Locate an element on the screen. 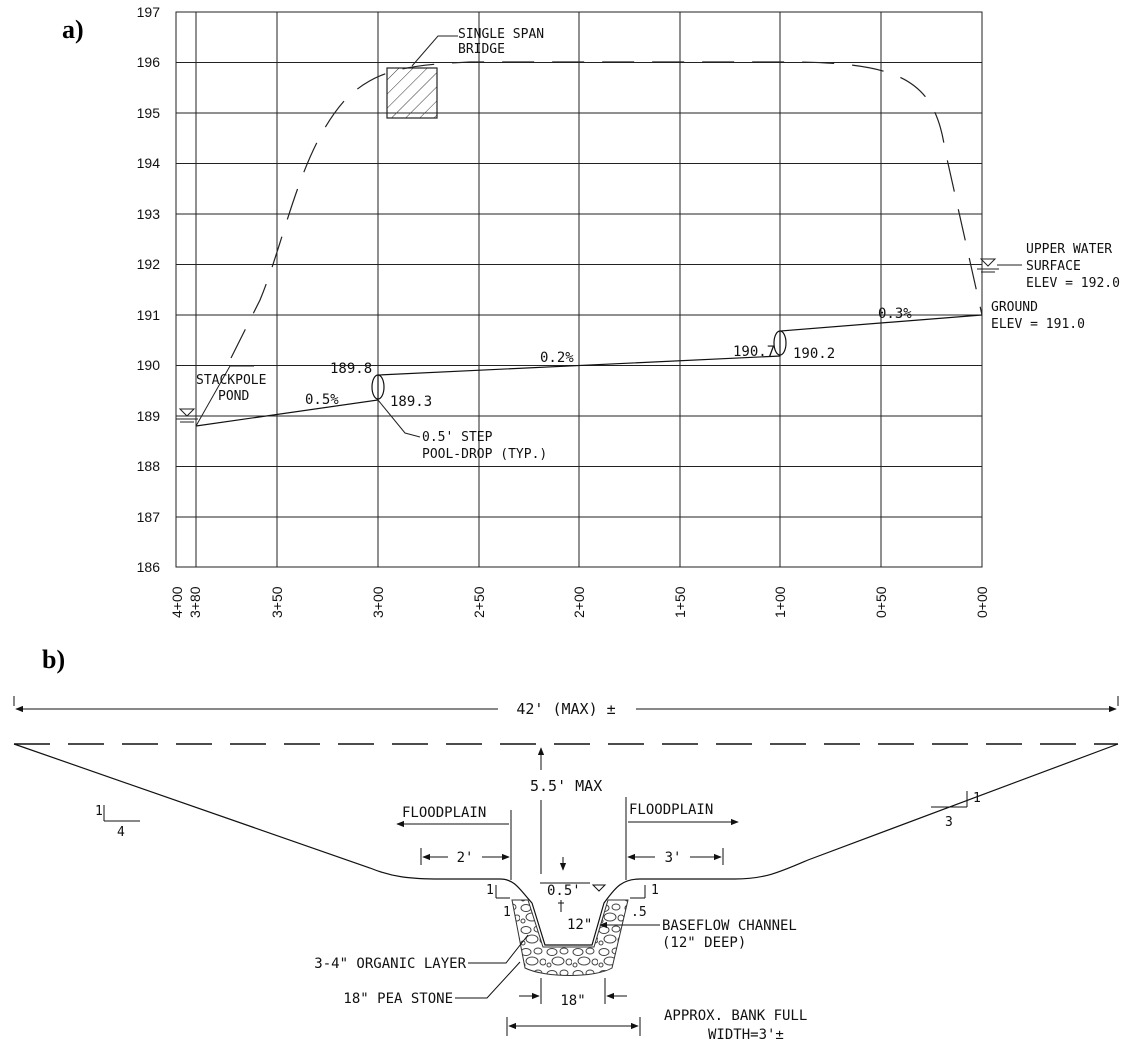  pea-stone-leader is located at coordinates (488, 980).